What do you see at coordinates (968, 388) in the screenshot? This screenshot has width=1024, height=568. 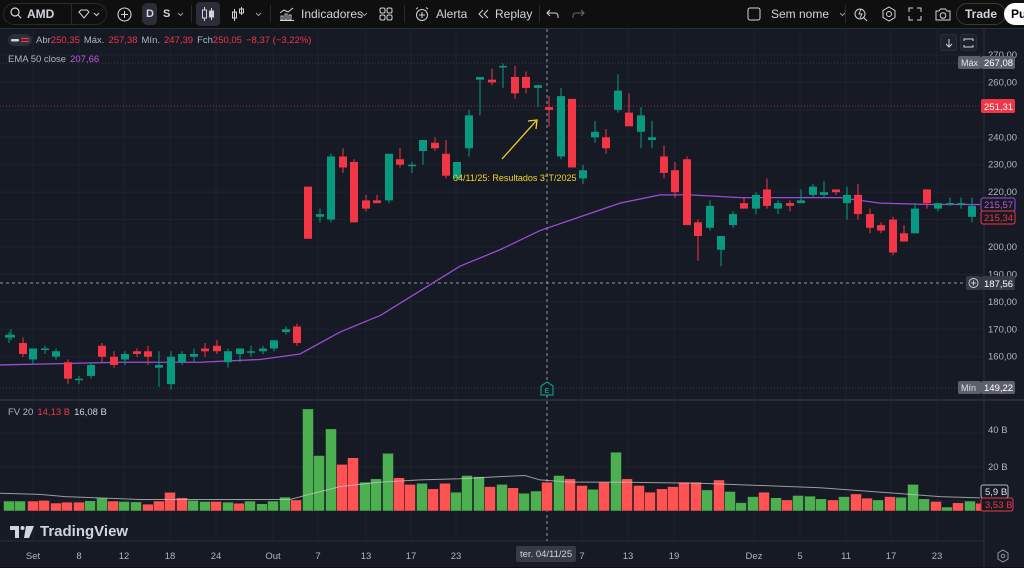 I see `svg-text: Mín` at bounding box center [968, 388].